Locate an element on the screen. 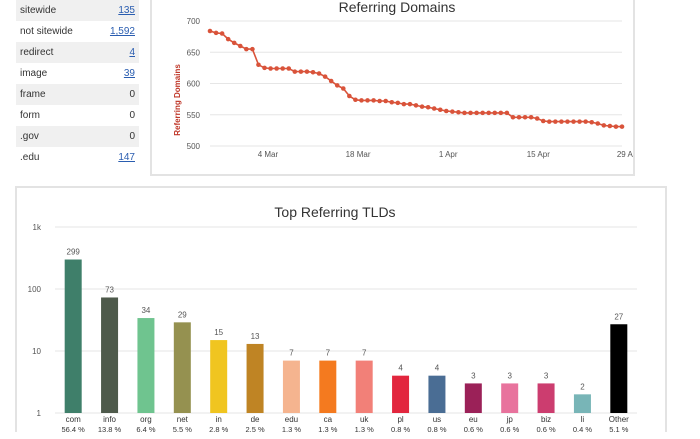 This screenshot has width=700, height=439. stats-value-link: 1,592 is located at coordinates (122, 31).